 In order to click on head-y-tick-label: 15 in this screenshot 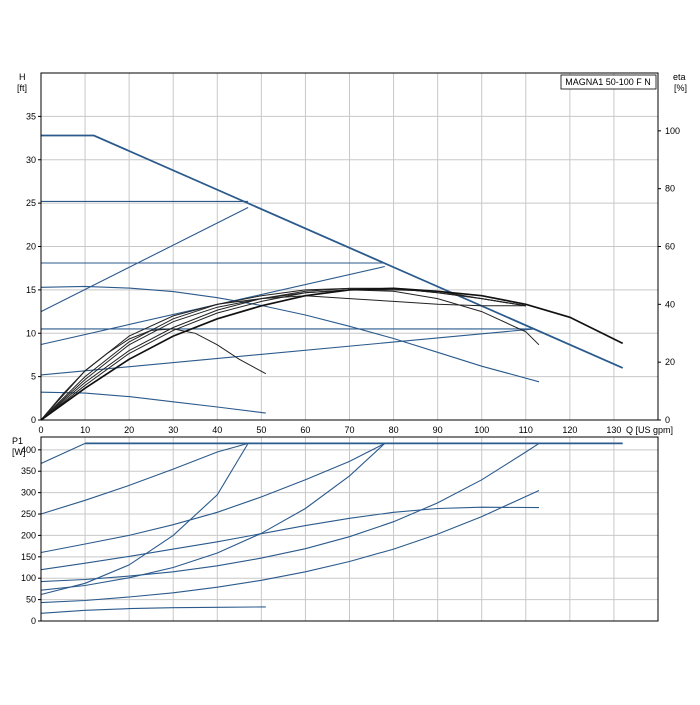, I will do `click(31, 290)`.